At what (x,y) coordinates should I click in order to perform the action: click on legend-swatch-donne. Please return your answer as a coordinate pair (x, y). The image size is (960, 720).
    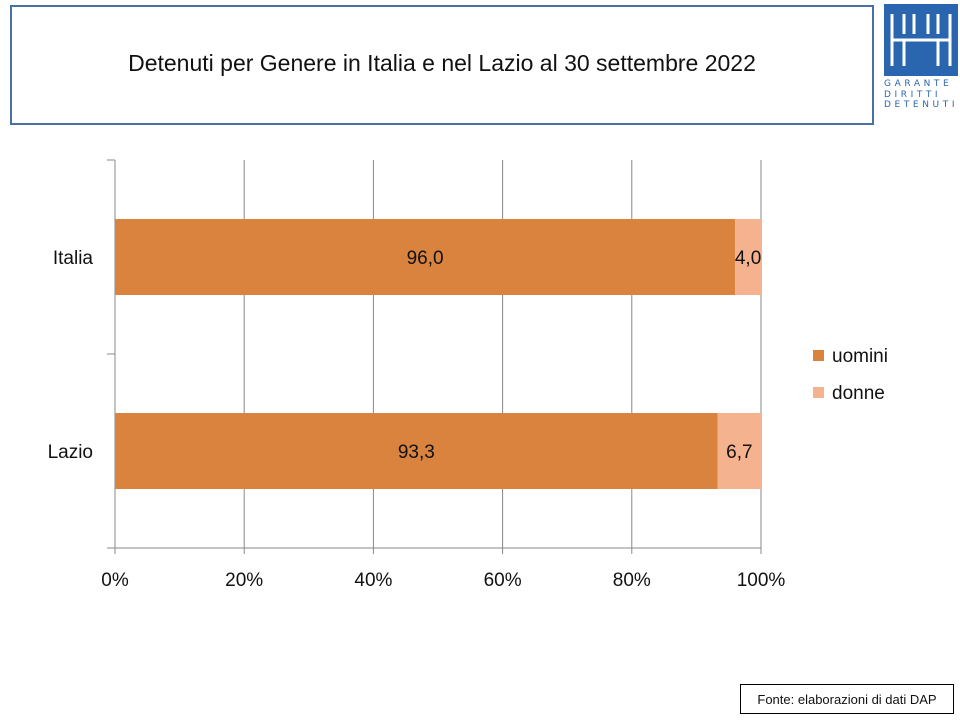
    Looking at the image, I should click on (818, 392).